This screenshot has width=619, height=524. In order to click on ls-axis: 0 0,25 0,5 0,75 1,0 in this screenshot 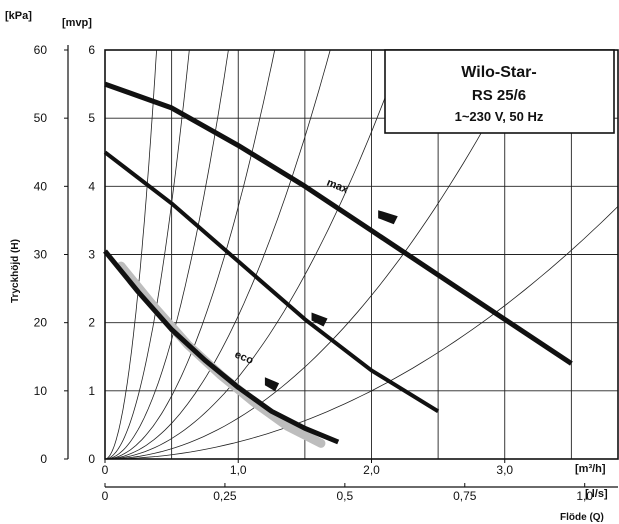, I will do `click(347, 493)`.